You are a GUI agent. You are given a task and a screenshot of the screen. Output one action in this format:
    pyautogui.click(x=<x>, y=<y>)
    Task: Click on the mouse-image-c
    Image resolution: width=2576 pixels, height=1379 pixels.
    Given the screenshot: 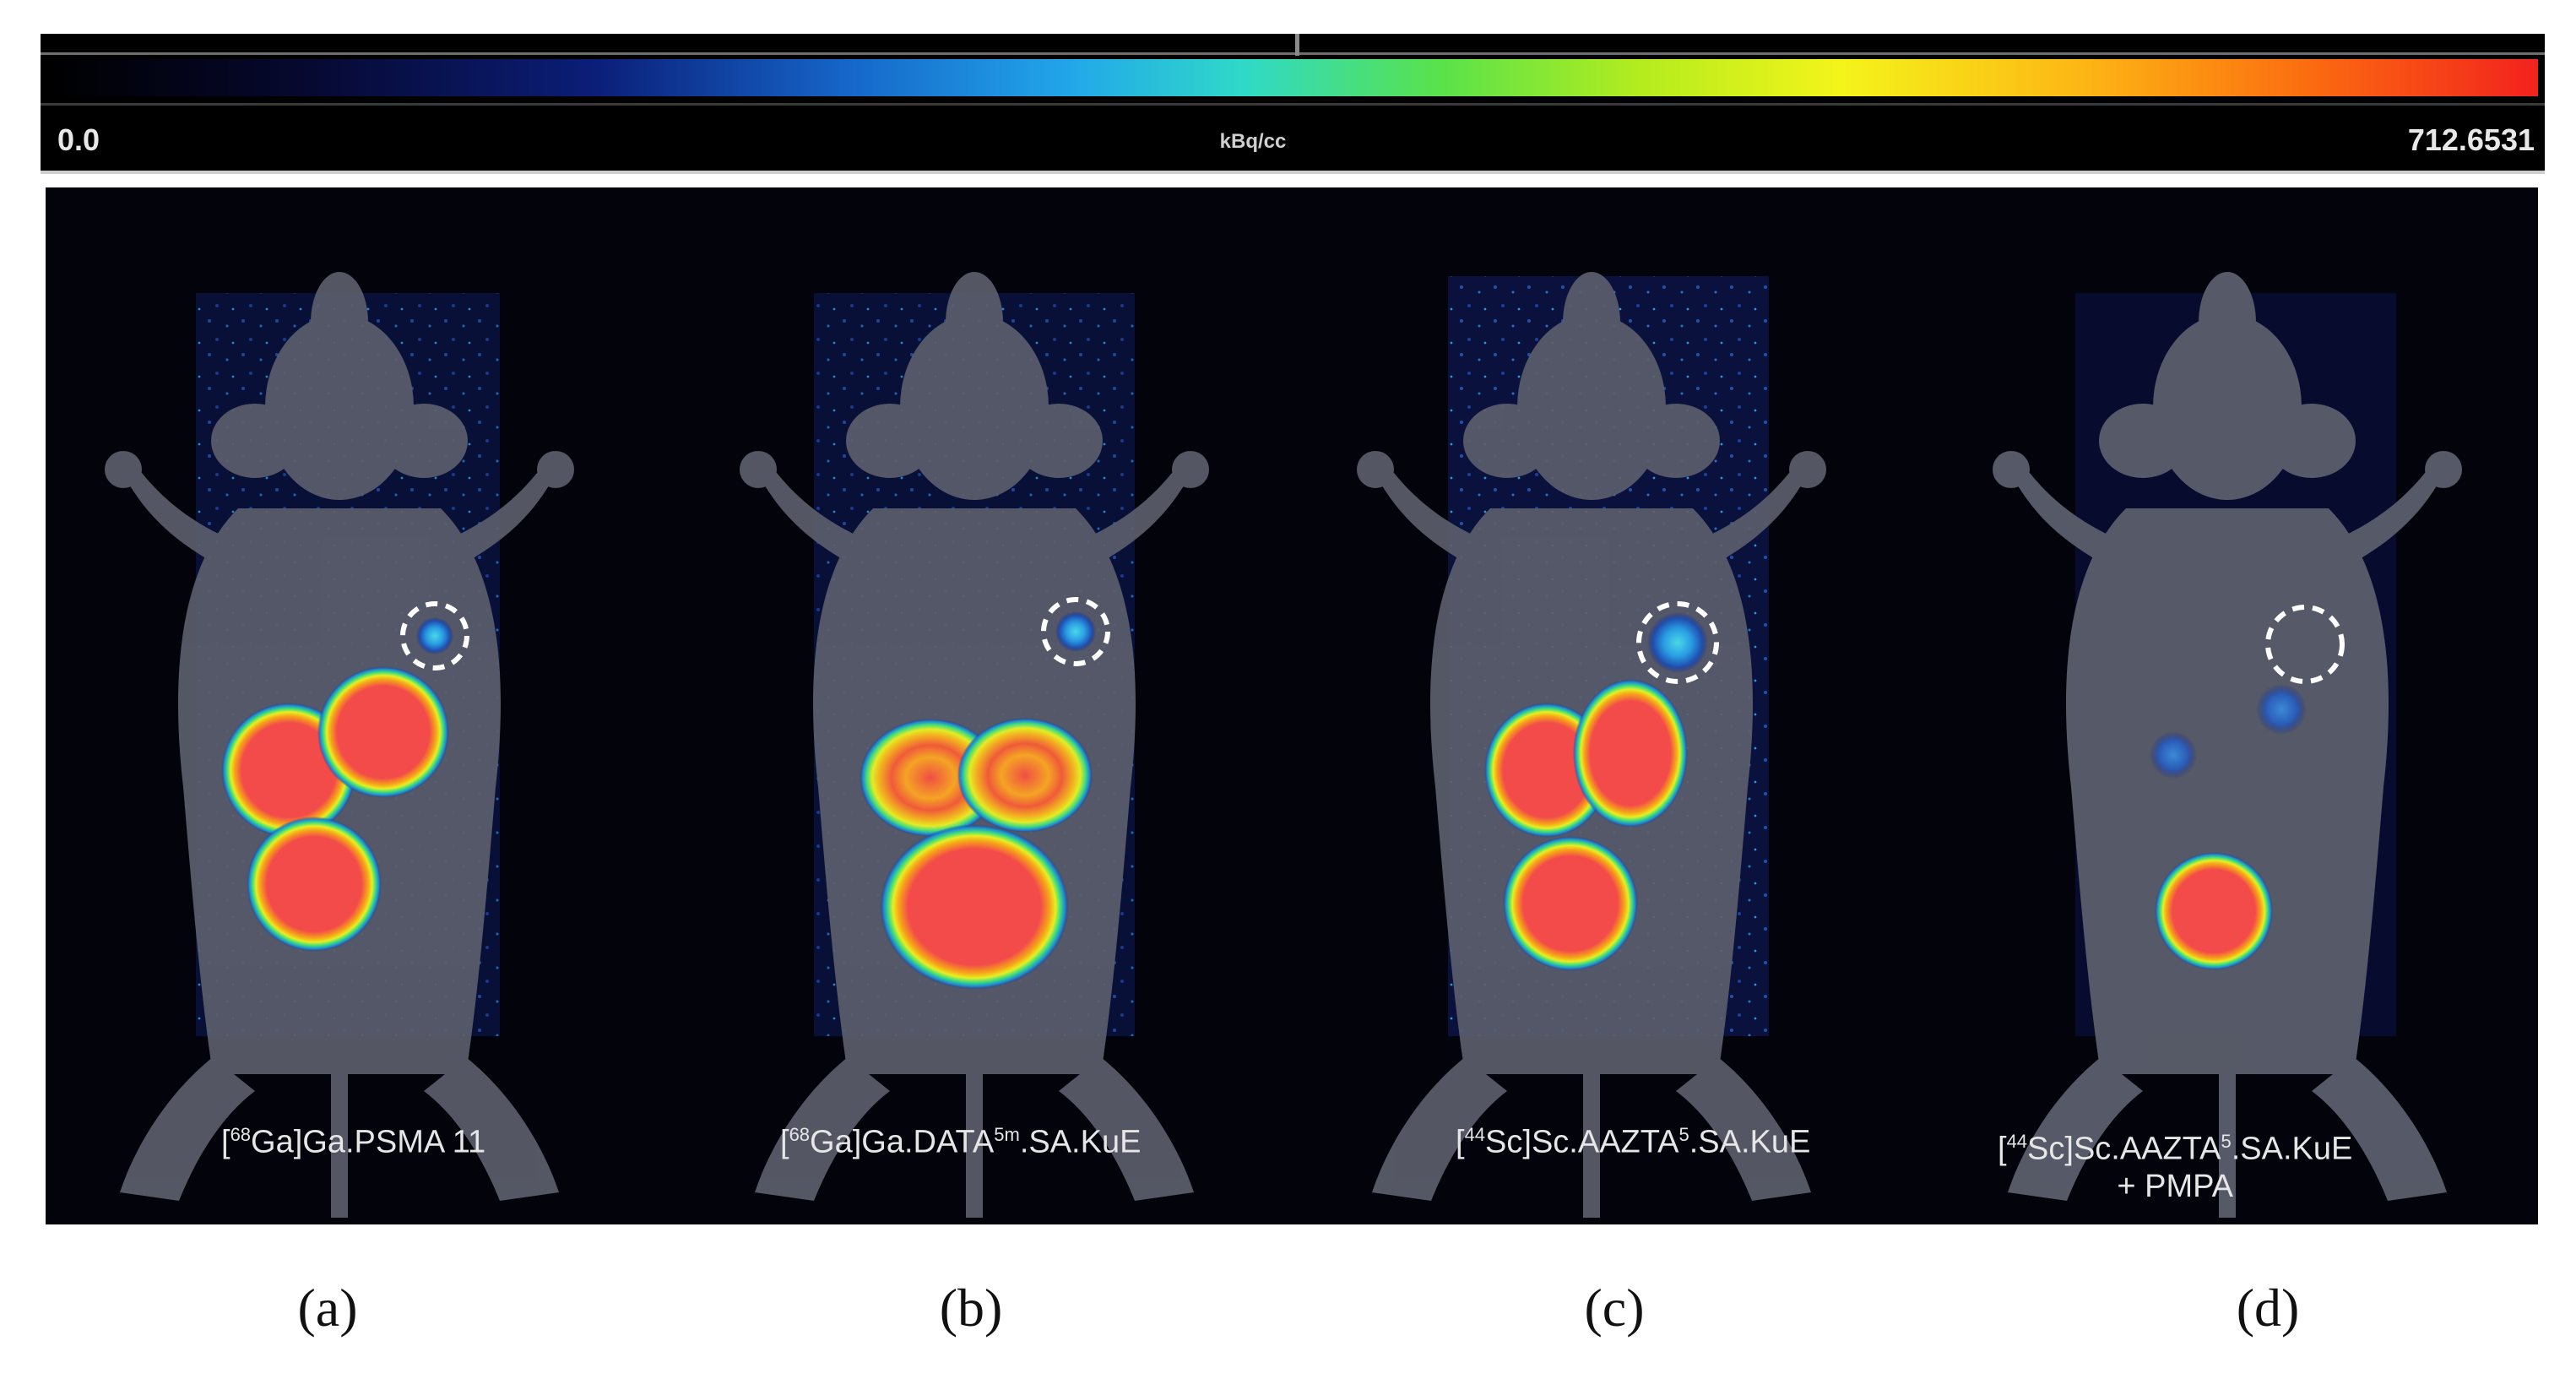 What is the action you would take?
    pyautogui.click(x=1592, y=745)
    